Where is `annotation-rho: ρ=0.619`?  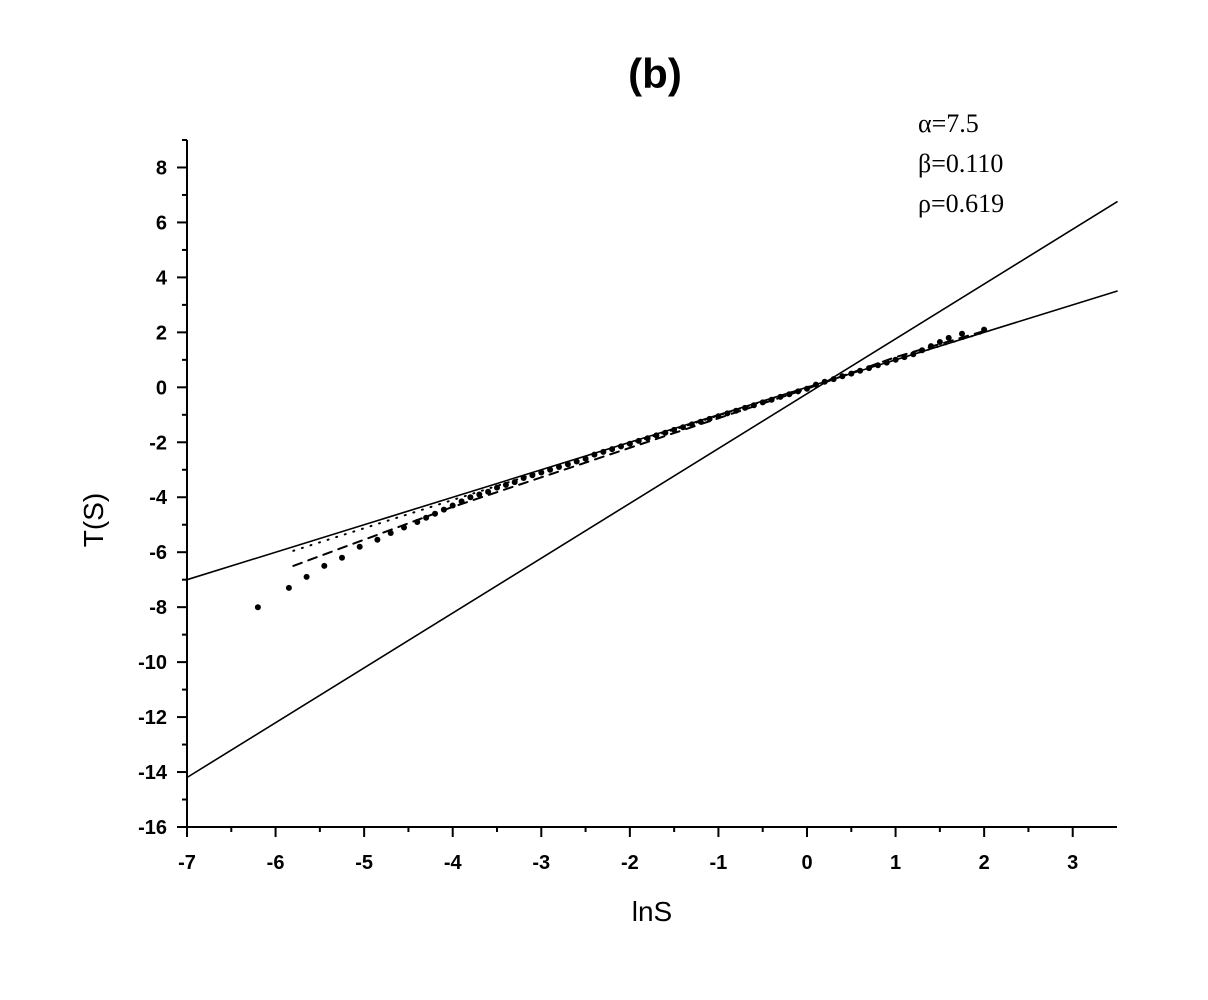 annotation-rho: ρ=0.619 is located at coordinates (961, 203).